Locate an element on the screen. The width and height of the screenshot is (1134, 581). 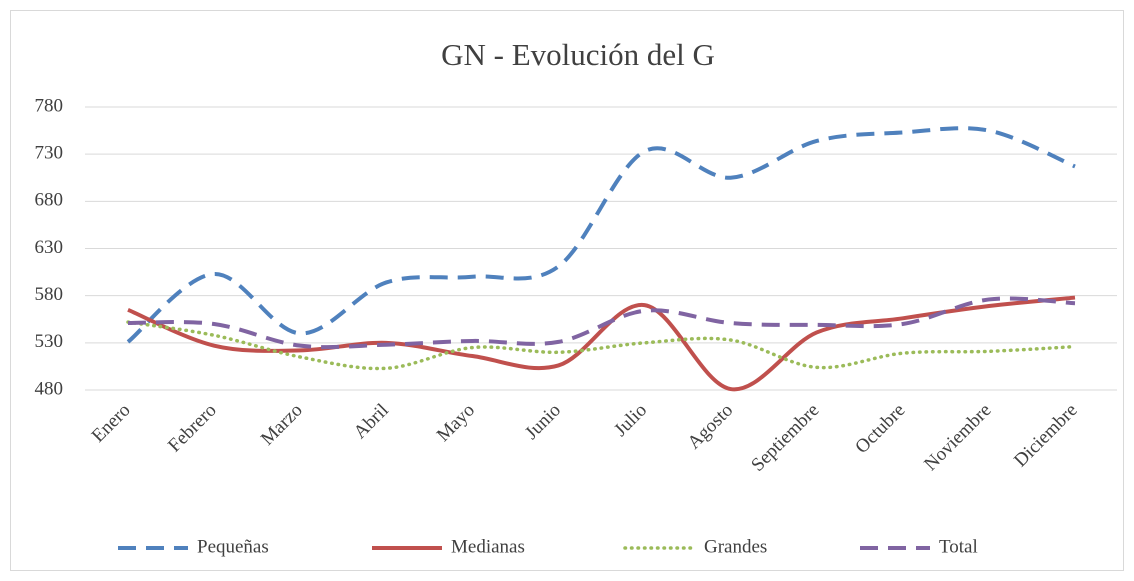
legend-label: Total is located at coordinates (958, 546).